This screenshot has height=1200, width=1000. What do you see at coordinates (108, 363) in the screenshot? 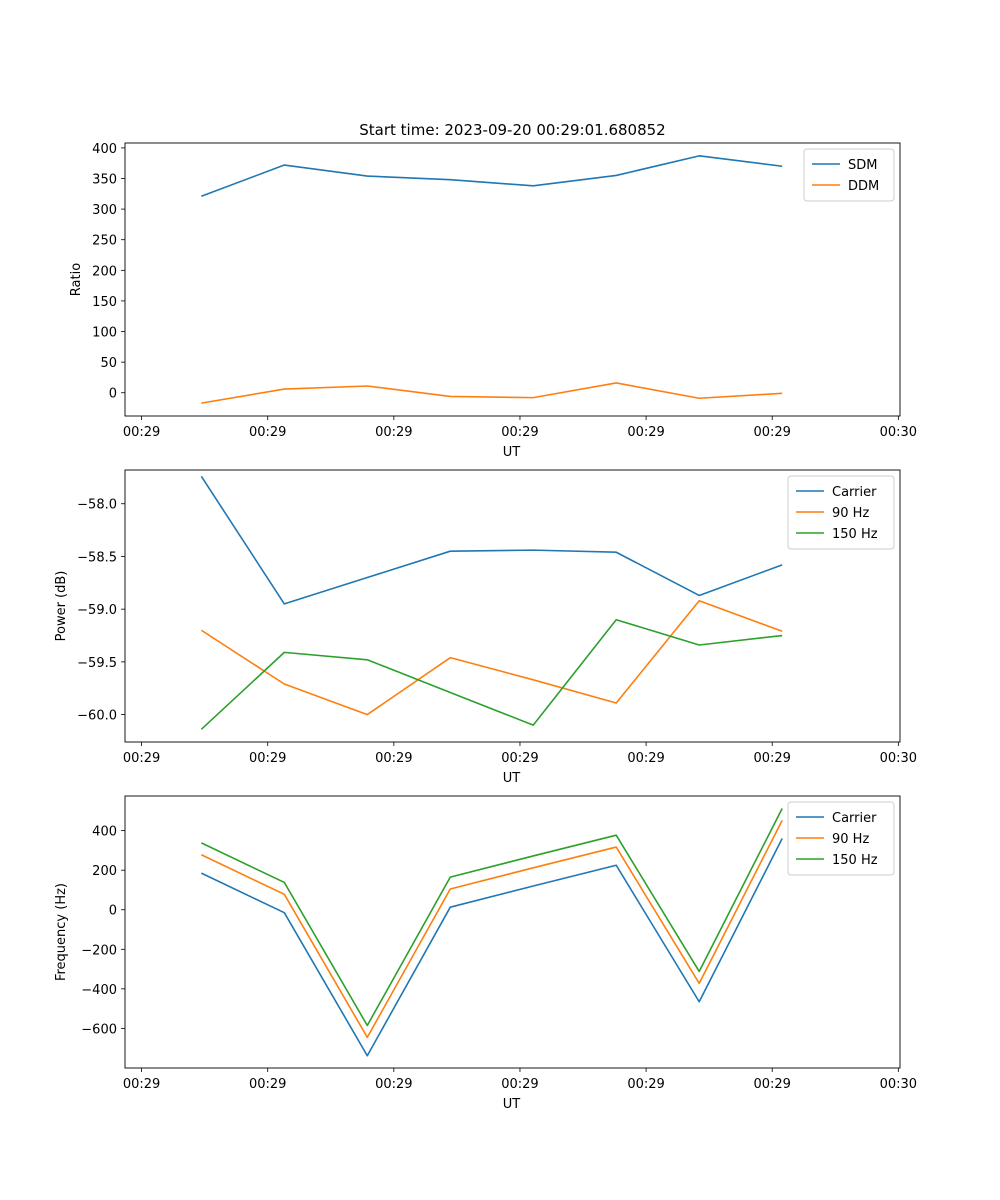
I see `y-tick-label: 50` at bounding box center [108, 363].